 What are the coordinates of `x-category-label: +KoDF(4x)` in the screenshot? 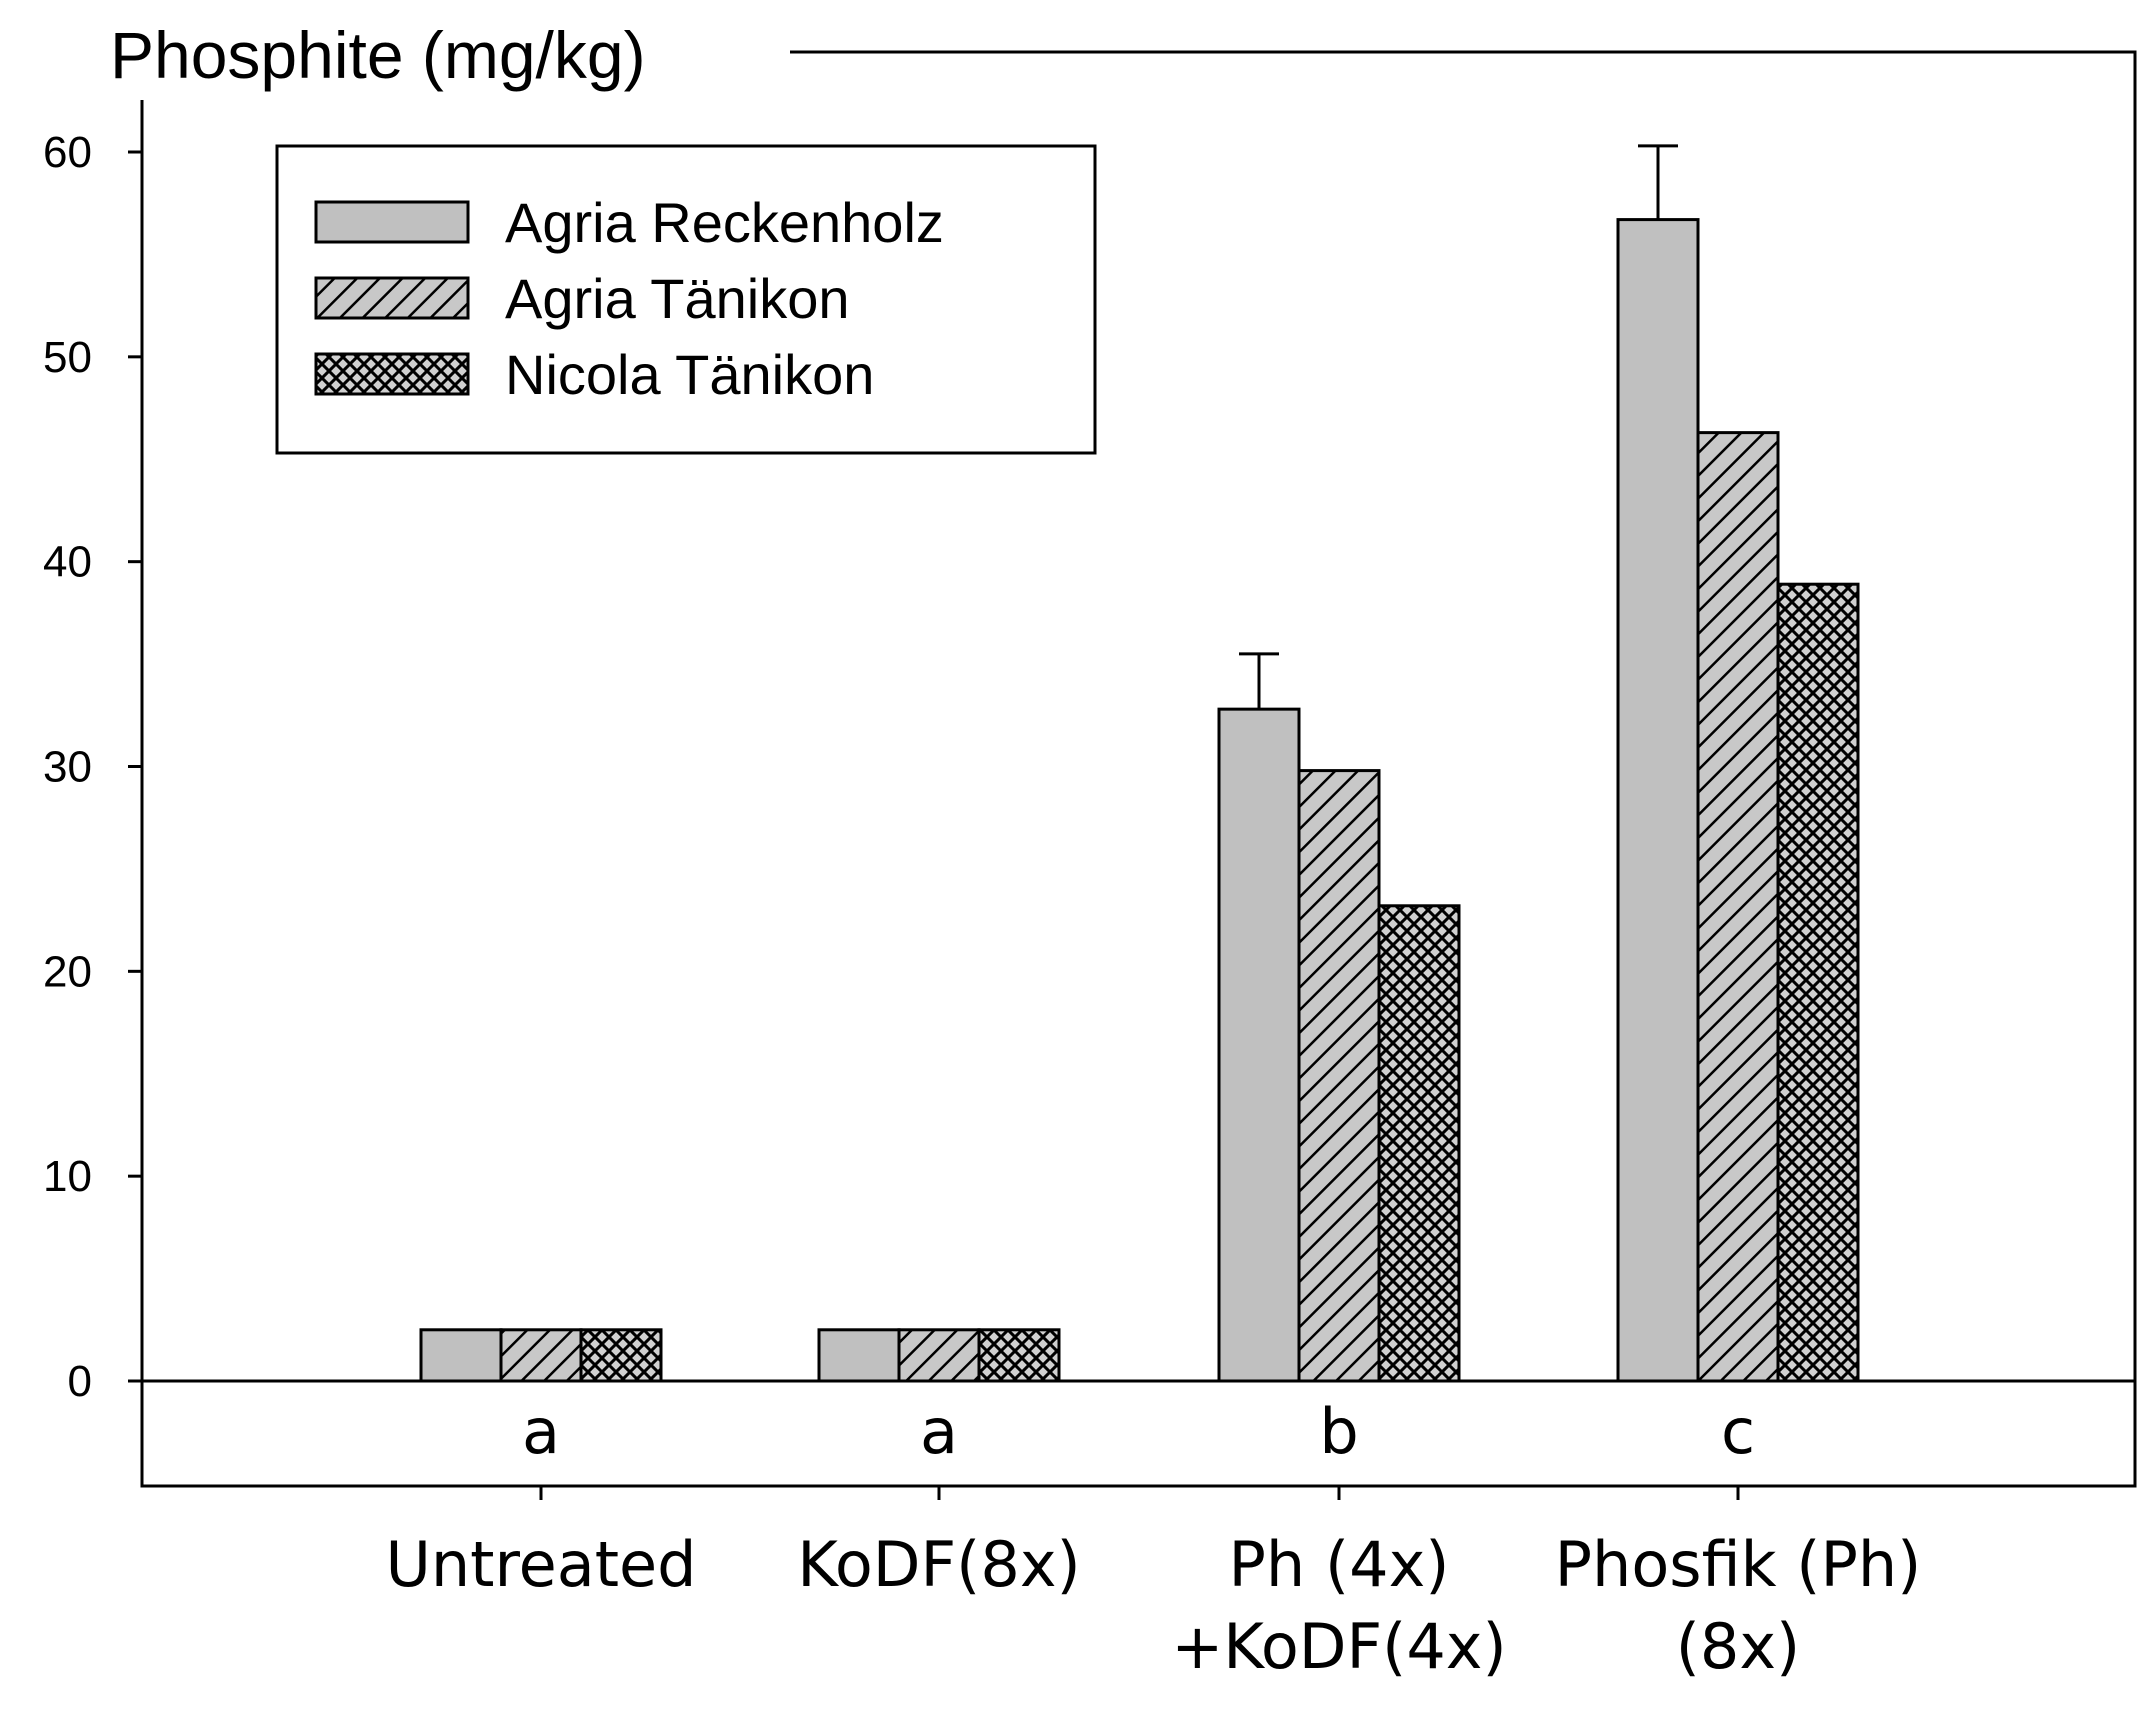 It's located at (1338, 1646).